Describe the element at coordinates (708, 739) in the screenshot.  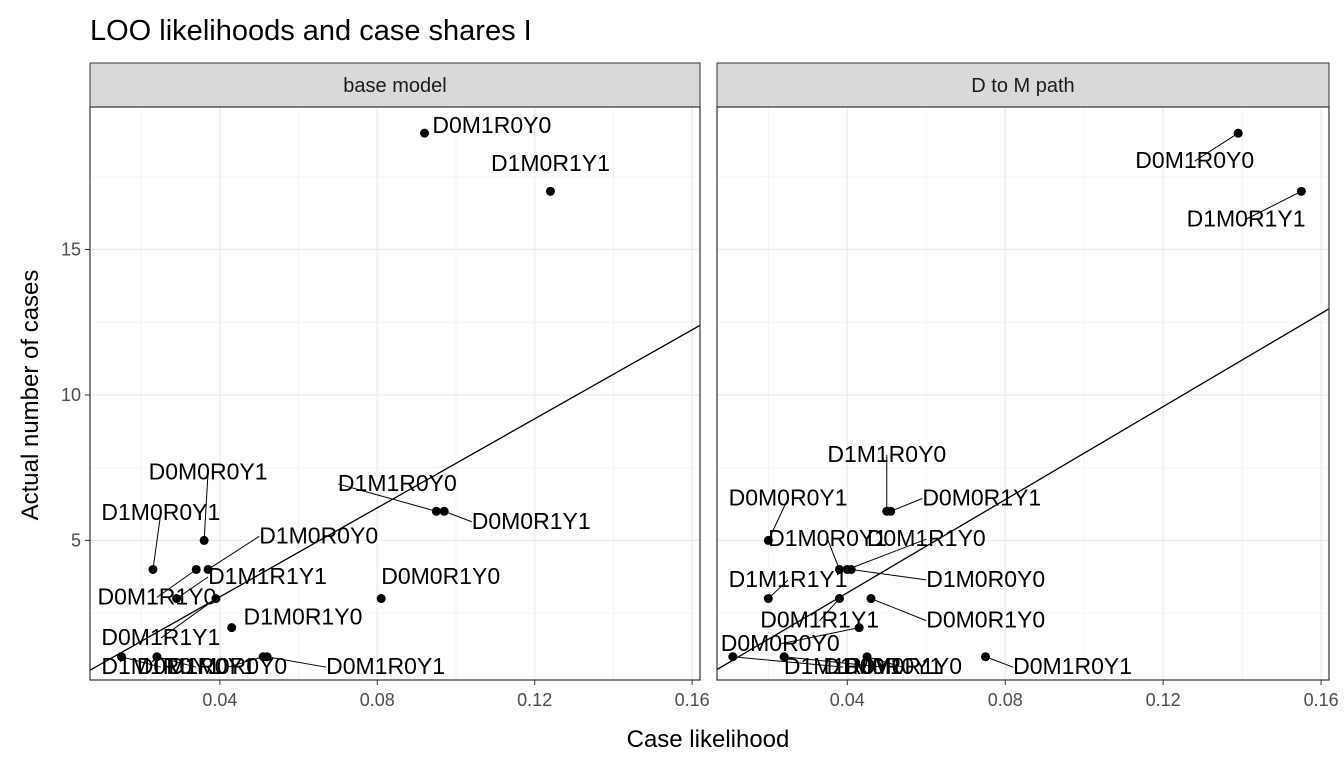
I see `x-axis-title: Case likelihood` at that location.